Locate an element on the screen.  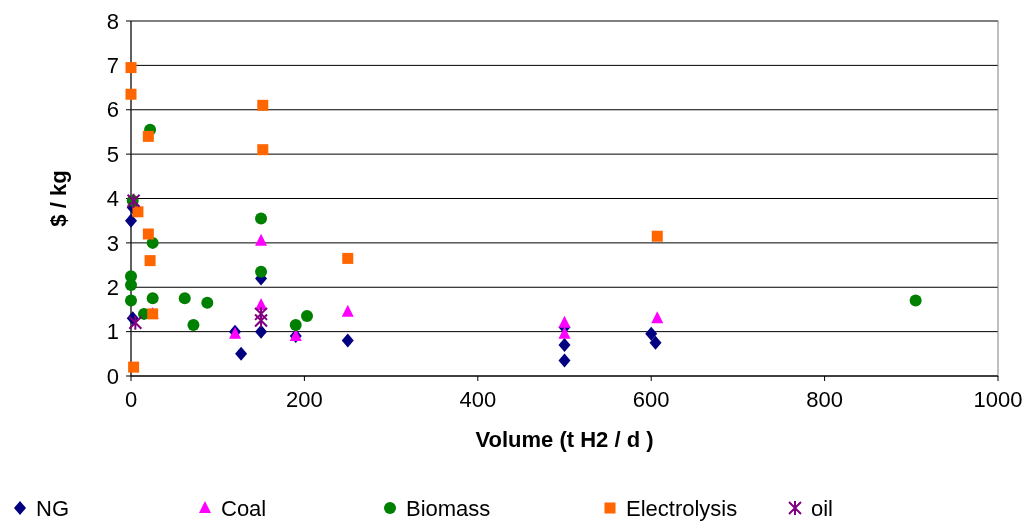
legend-label: NG is located at coordinates (52, 508).